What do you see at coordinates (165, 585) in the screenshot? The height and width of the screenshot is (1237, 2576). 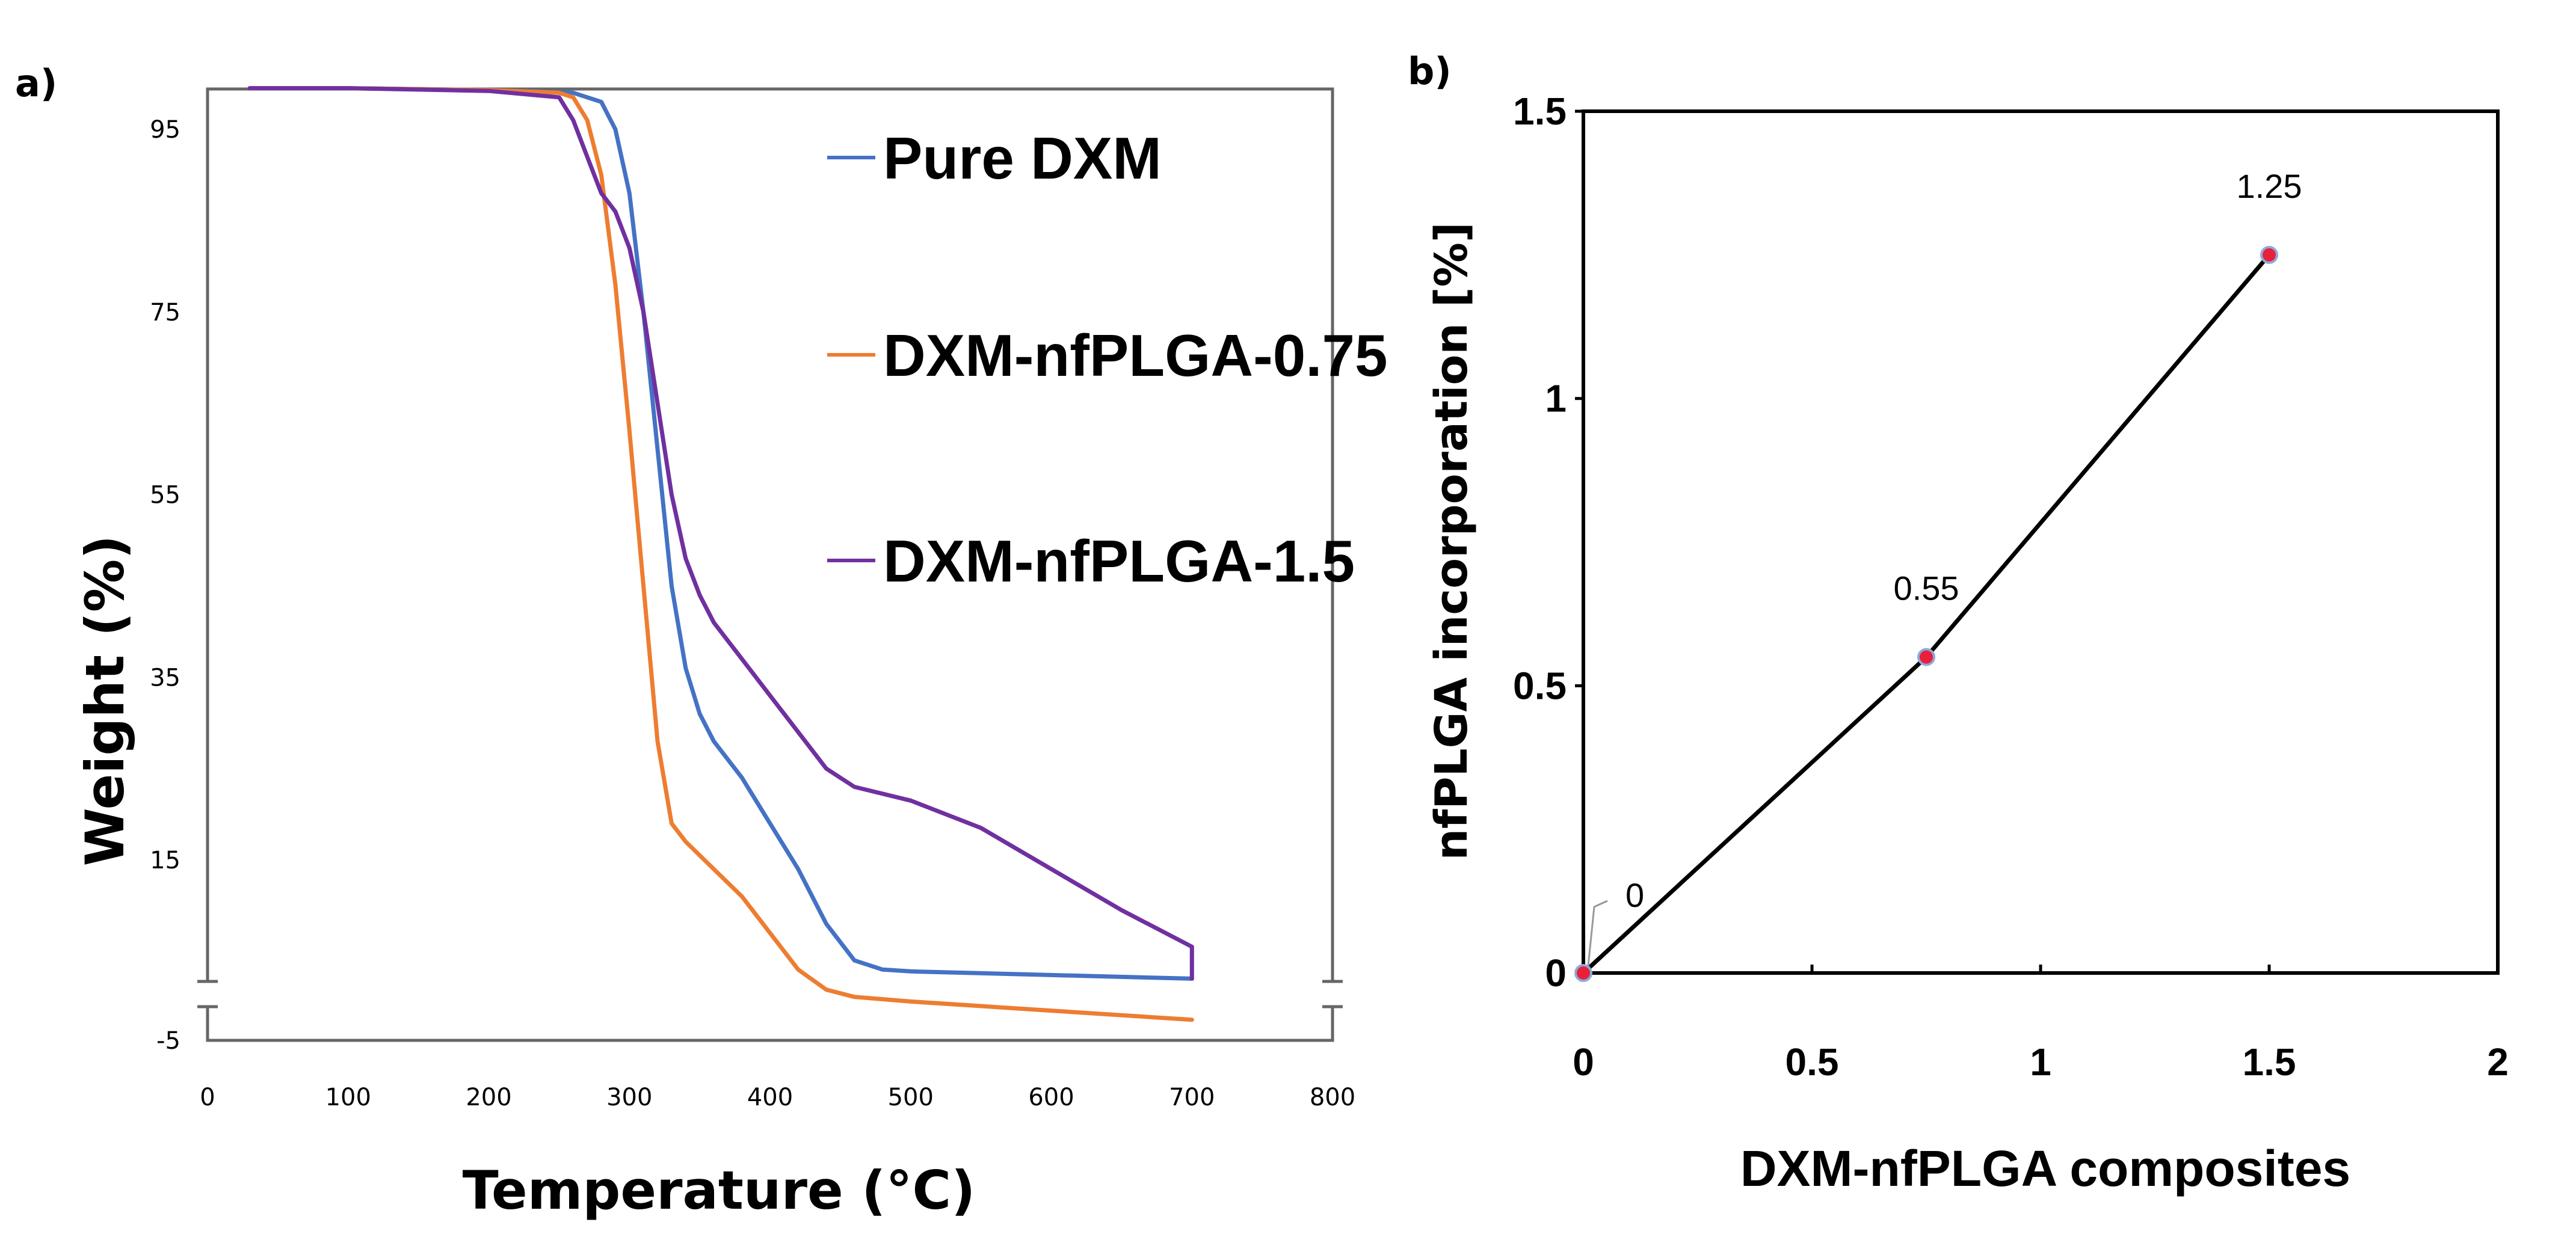 I see `panel-a-y-ticks: -5 15 35 55 75 95` at bounding box center [165, 585].